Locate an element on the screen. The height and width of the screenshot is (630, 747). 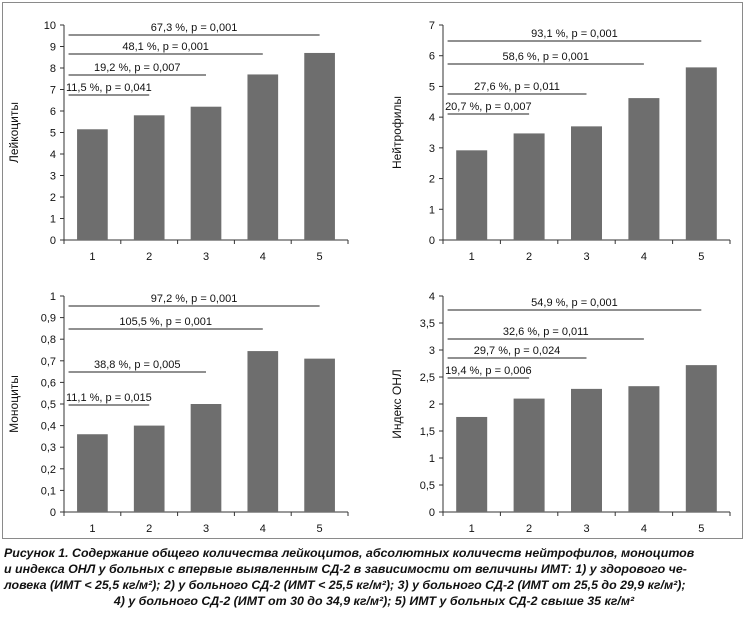
chart-1-y-axis-label: Лейкоциты is located at coordinates (14, 132).